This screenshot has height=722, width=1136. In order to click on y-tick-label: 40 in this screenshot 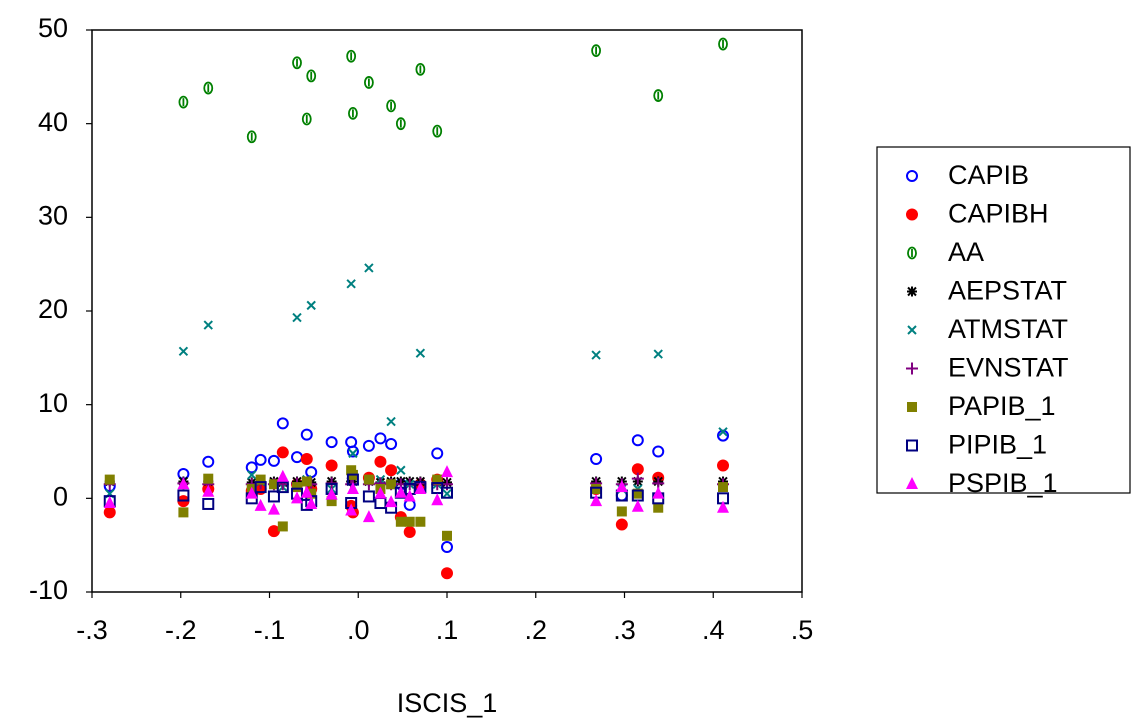, I will do `click(53, 122)`.